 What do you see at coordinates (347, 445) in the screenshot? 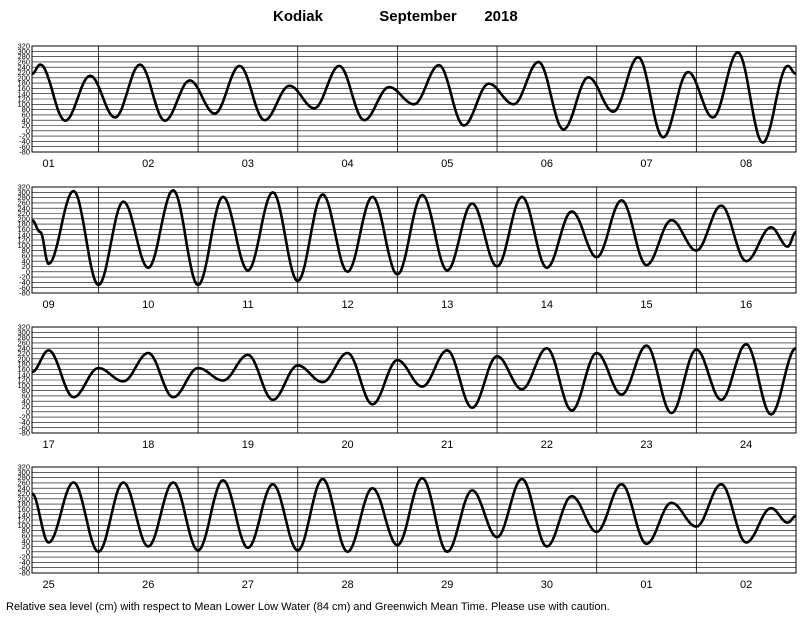
I see `day-label: 20` at bounding box center [347, 445].